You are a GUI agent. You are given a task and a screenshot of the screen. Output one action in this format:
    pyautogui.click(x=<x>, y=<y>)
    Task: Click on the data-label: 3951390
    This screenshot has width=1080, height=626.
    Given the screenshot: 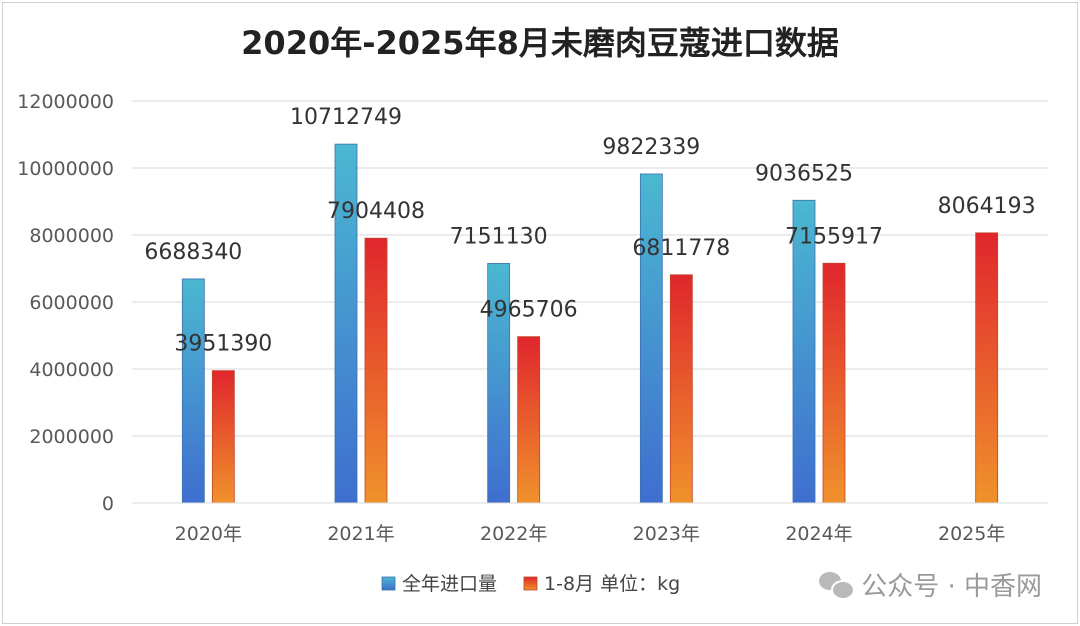 What is the action you would take?
    pyautogui.click(x=223, y=344)
    